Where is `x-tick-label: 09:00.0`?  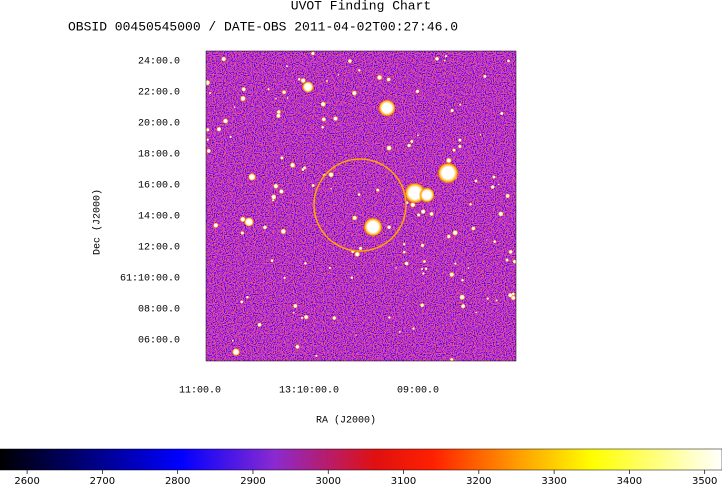 x-tick-label: 09:00.0 is located at coordinates (418, 391).